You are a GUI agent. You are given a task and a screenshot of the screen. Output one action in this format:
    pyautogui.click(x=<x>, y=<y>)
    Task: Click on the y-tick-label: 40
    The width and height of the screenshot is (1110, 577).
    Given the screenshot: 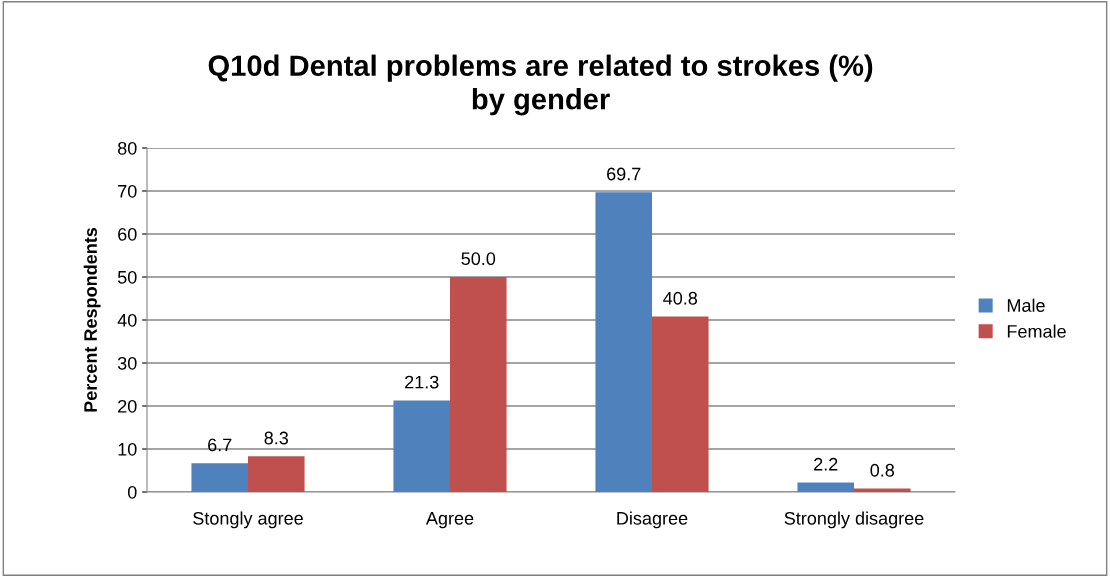 What is the action you would take?
    pyautogui.click(x=127, y=320)
    